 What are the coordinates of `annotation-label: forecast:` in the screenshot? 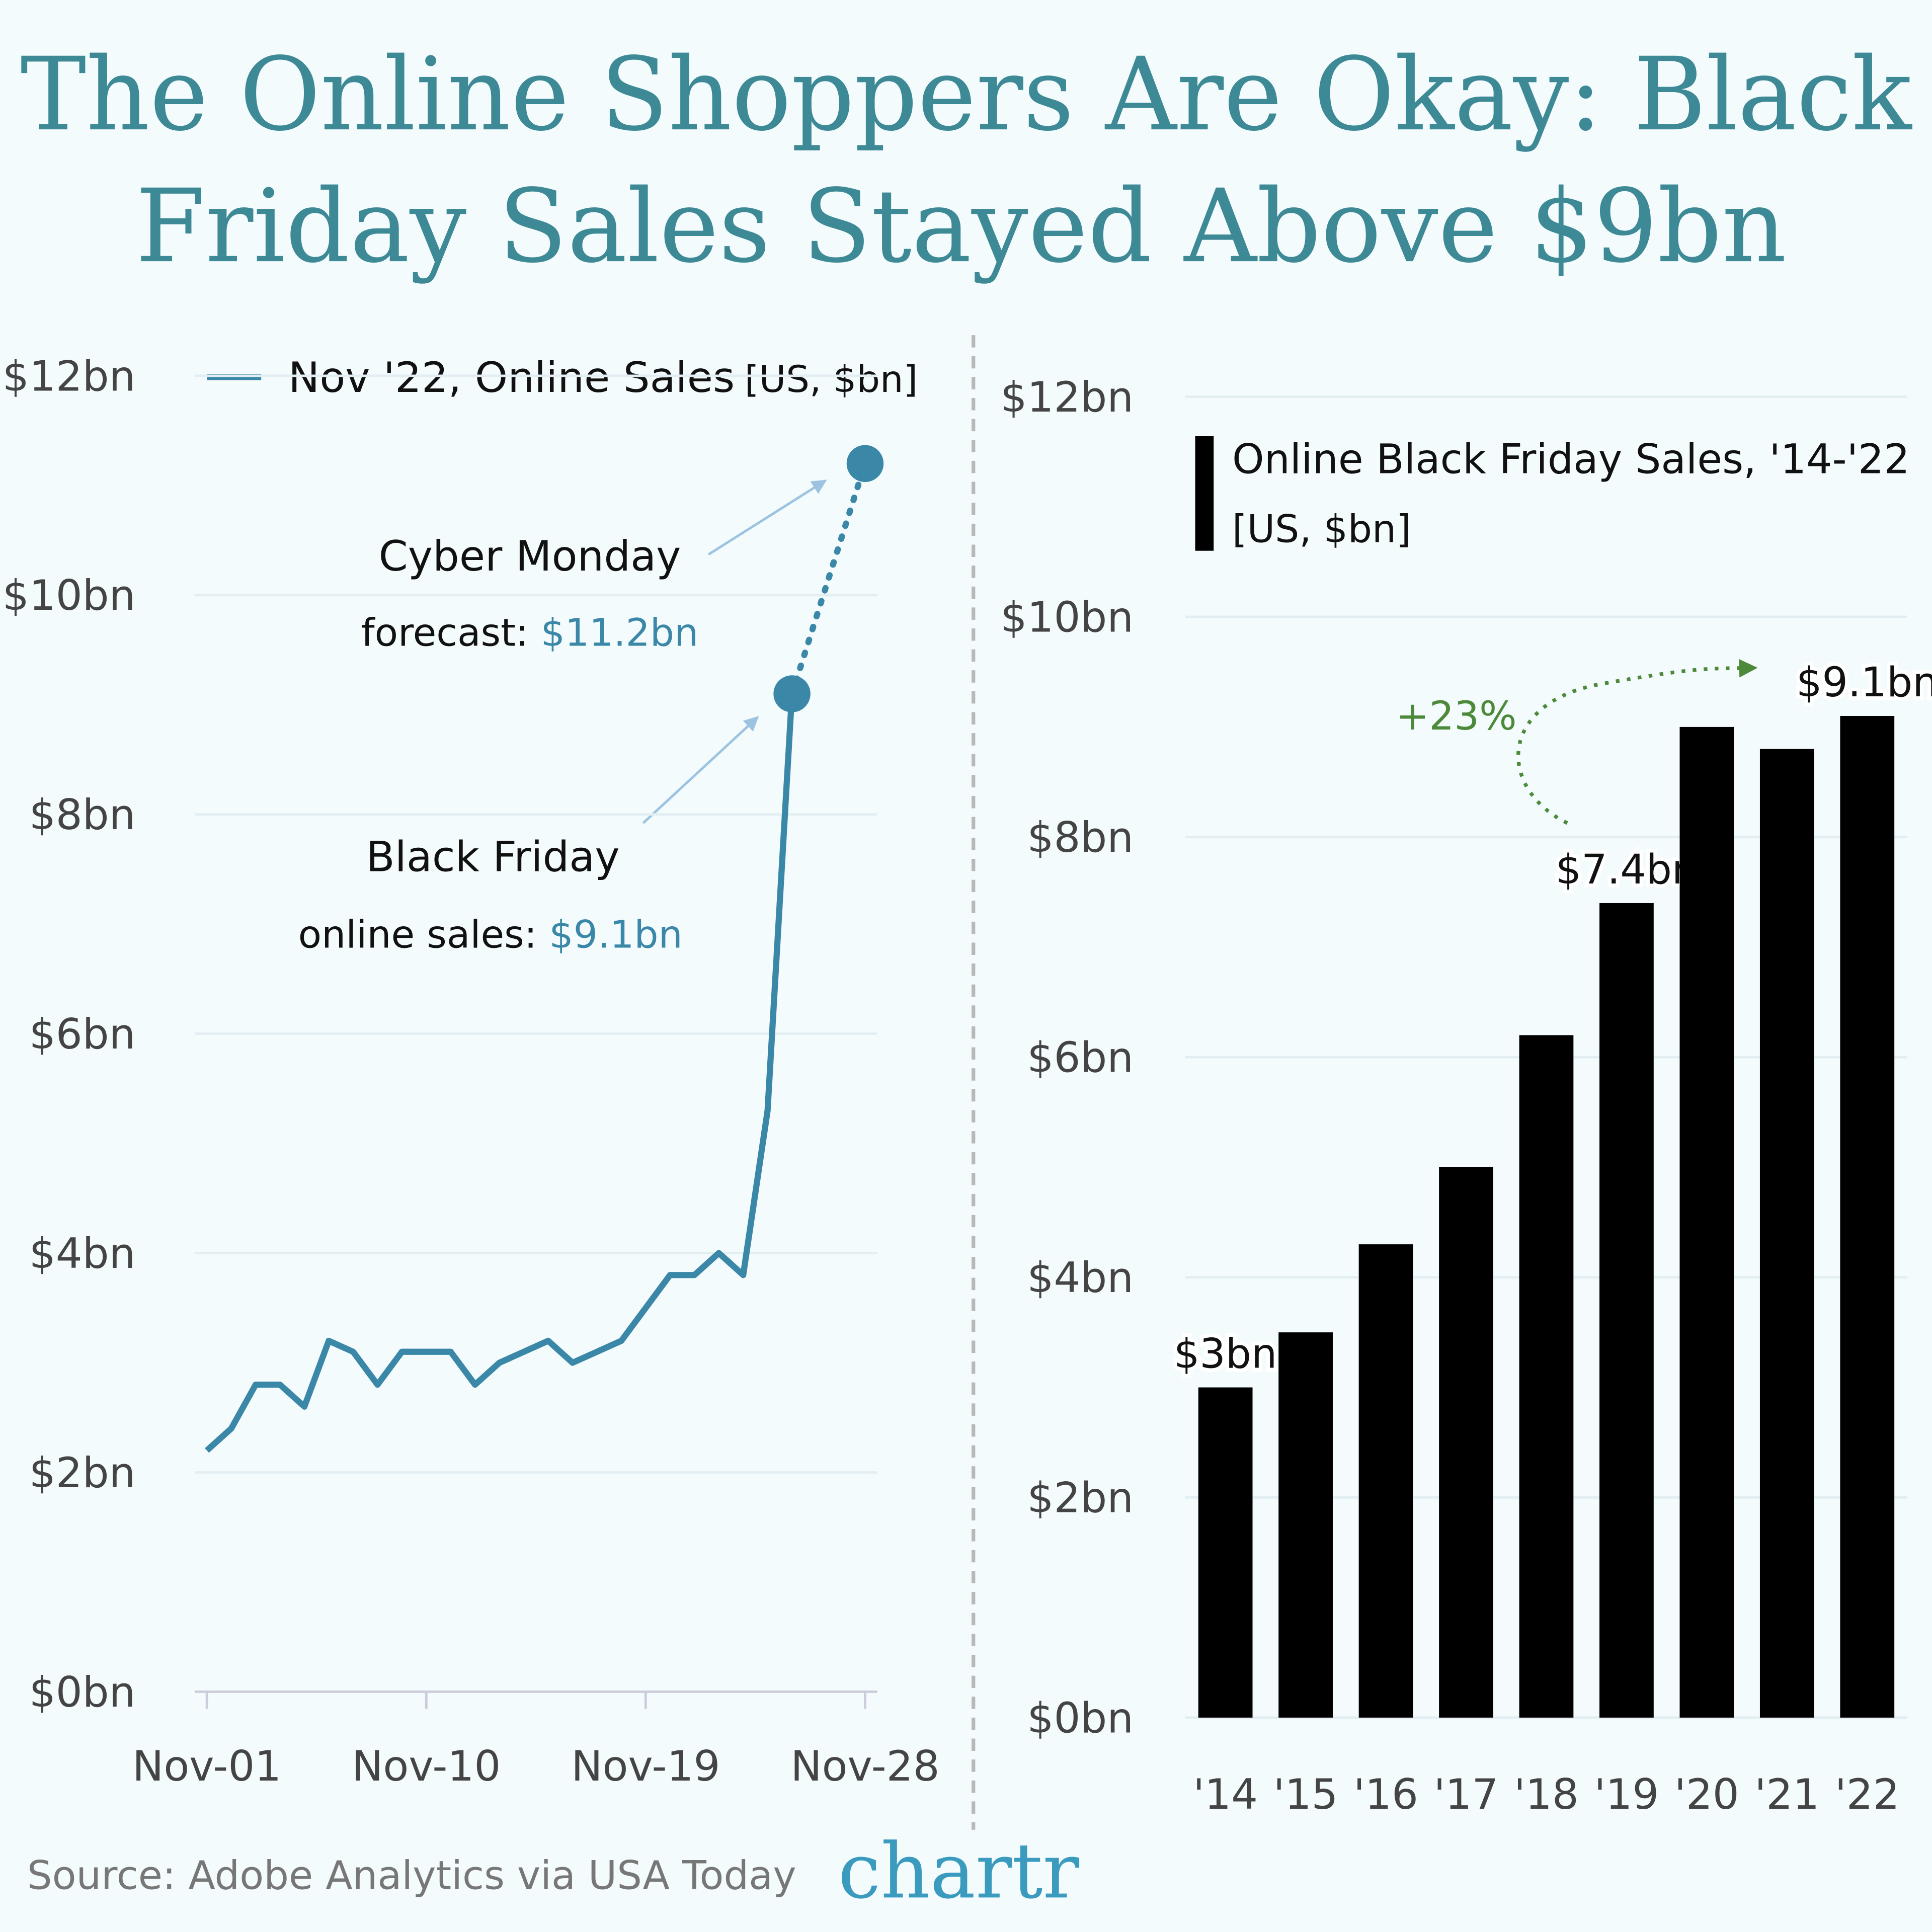 It's located at (451, 632).